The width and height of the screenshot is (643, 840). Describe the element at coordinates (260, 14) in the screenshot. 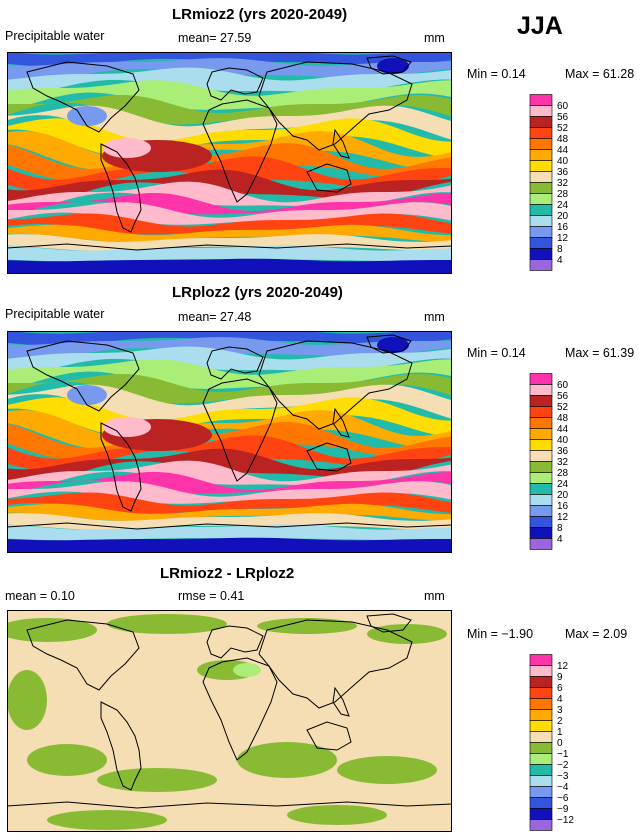

I see `panel-1-title: LRmioz2 (yrs 2020-2049)` at that location.